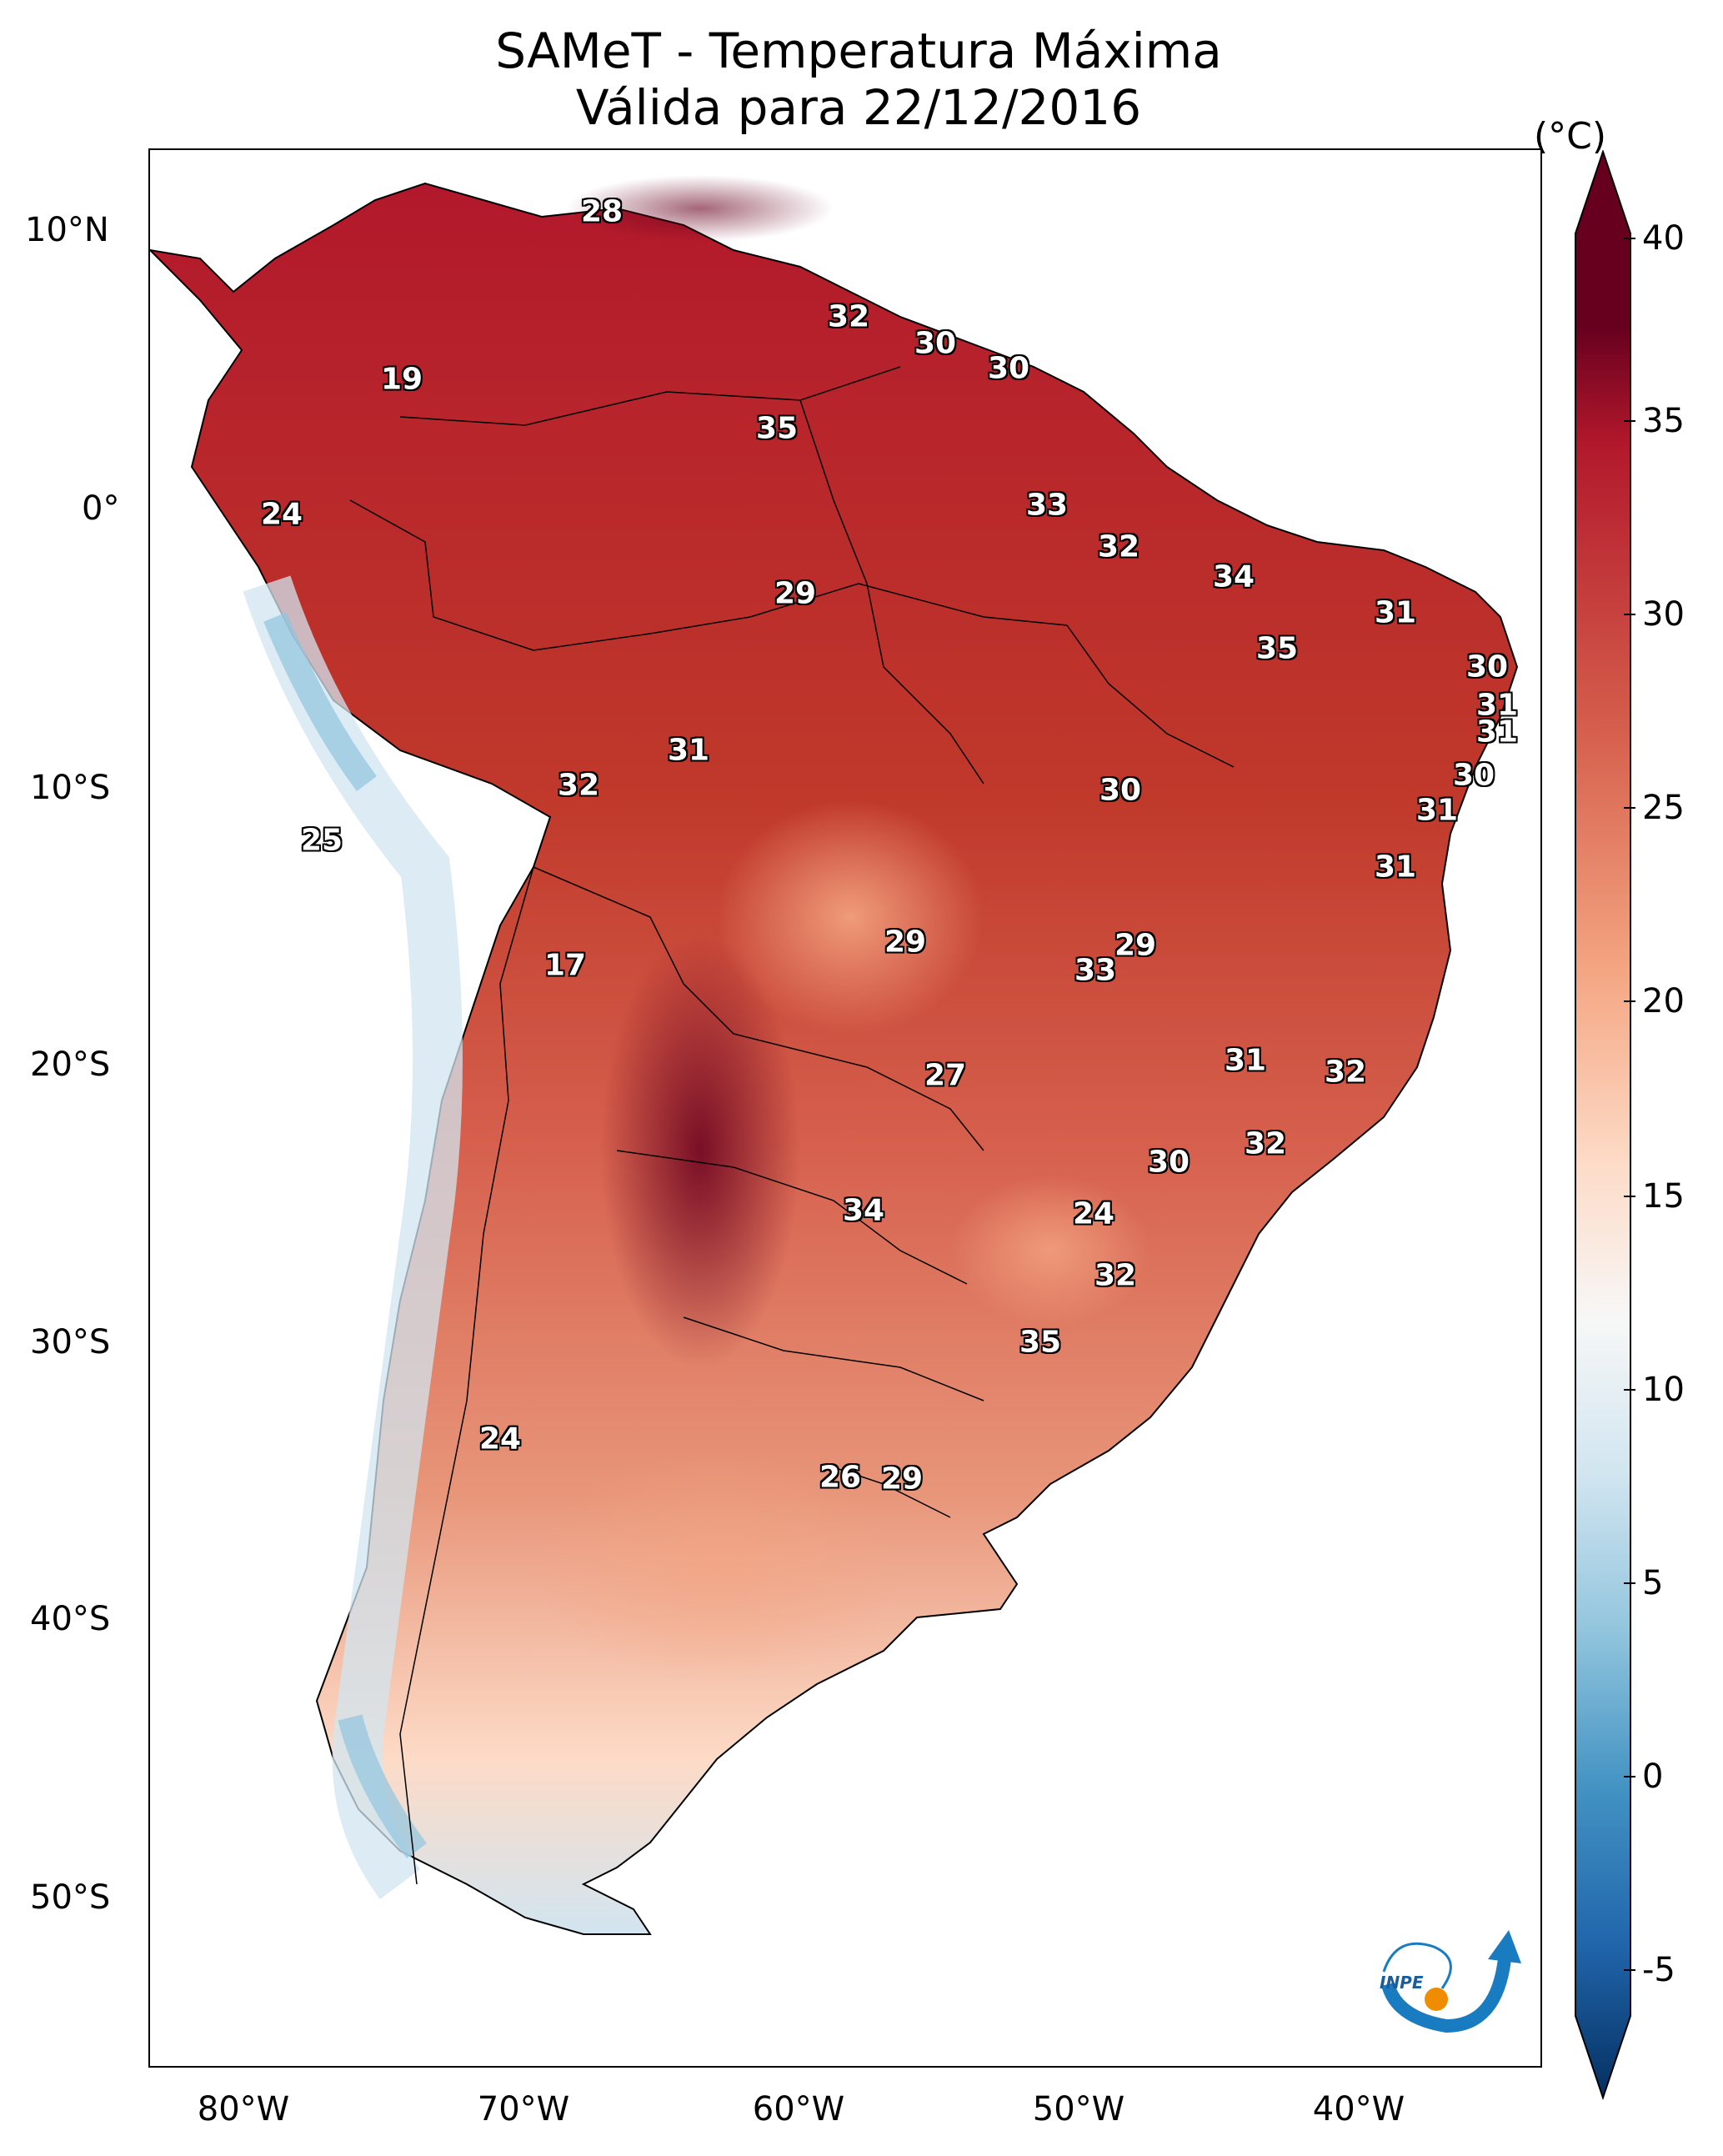 The image size is (1723, 2156). I want to click on value-label: 28, so click(602, 211).